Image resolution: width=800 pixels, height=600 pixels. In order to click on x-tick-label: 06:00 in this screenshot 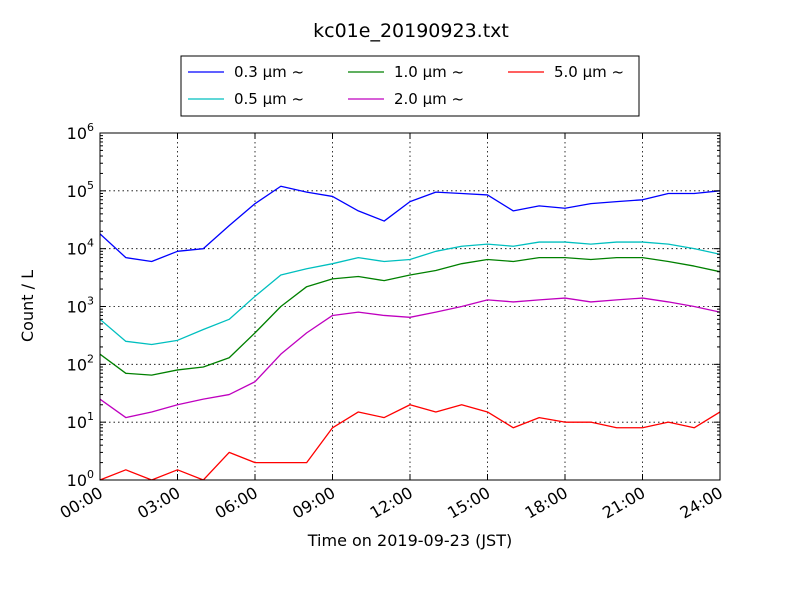, I will do `click(236, 503)`.